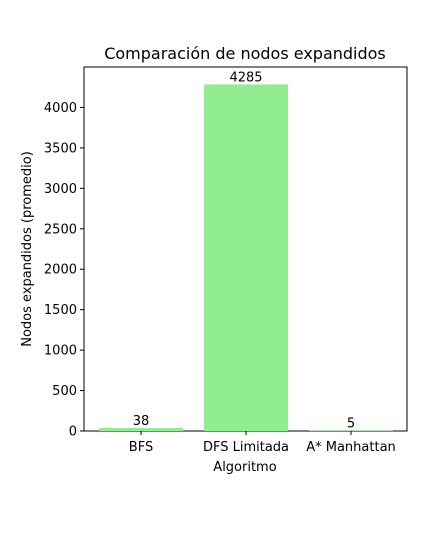 The height and width of the screenshot is (538, 424). I want to click on x-axis-label: Algoritmo, so click(244, 467).